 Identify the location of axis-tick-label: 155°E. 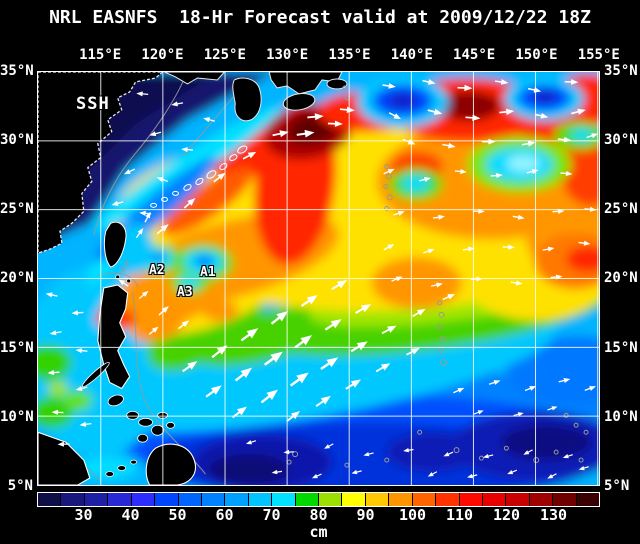
(598, 55).